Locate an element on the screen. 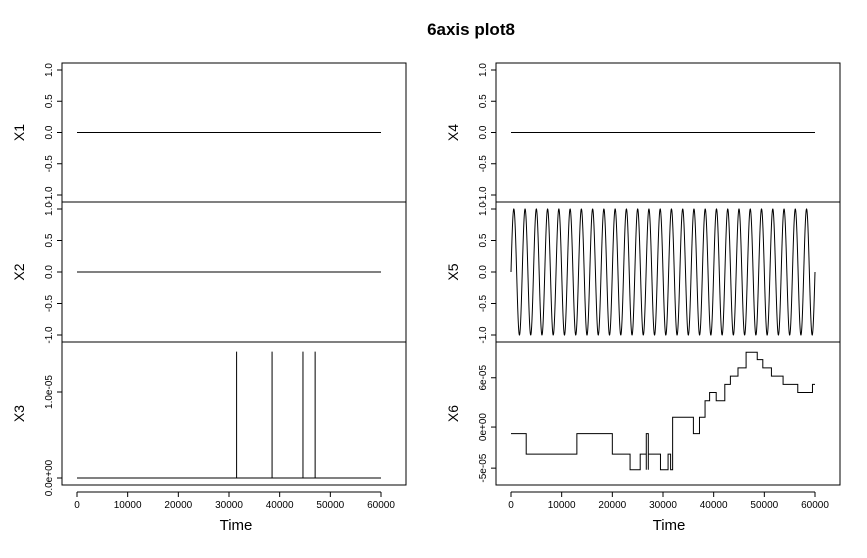  y-tick-label-x2: -0.5 is located at coordinates (49, 303).